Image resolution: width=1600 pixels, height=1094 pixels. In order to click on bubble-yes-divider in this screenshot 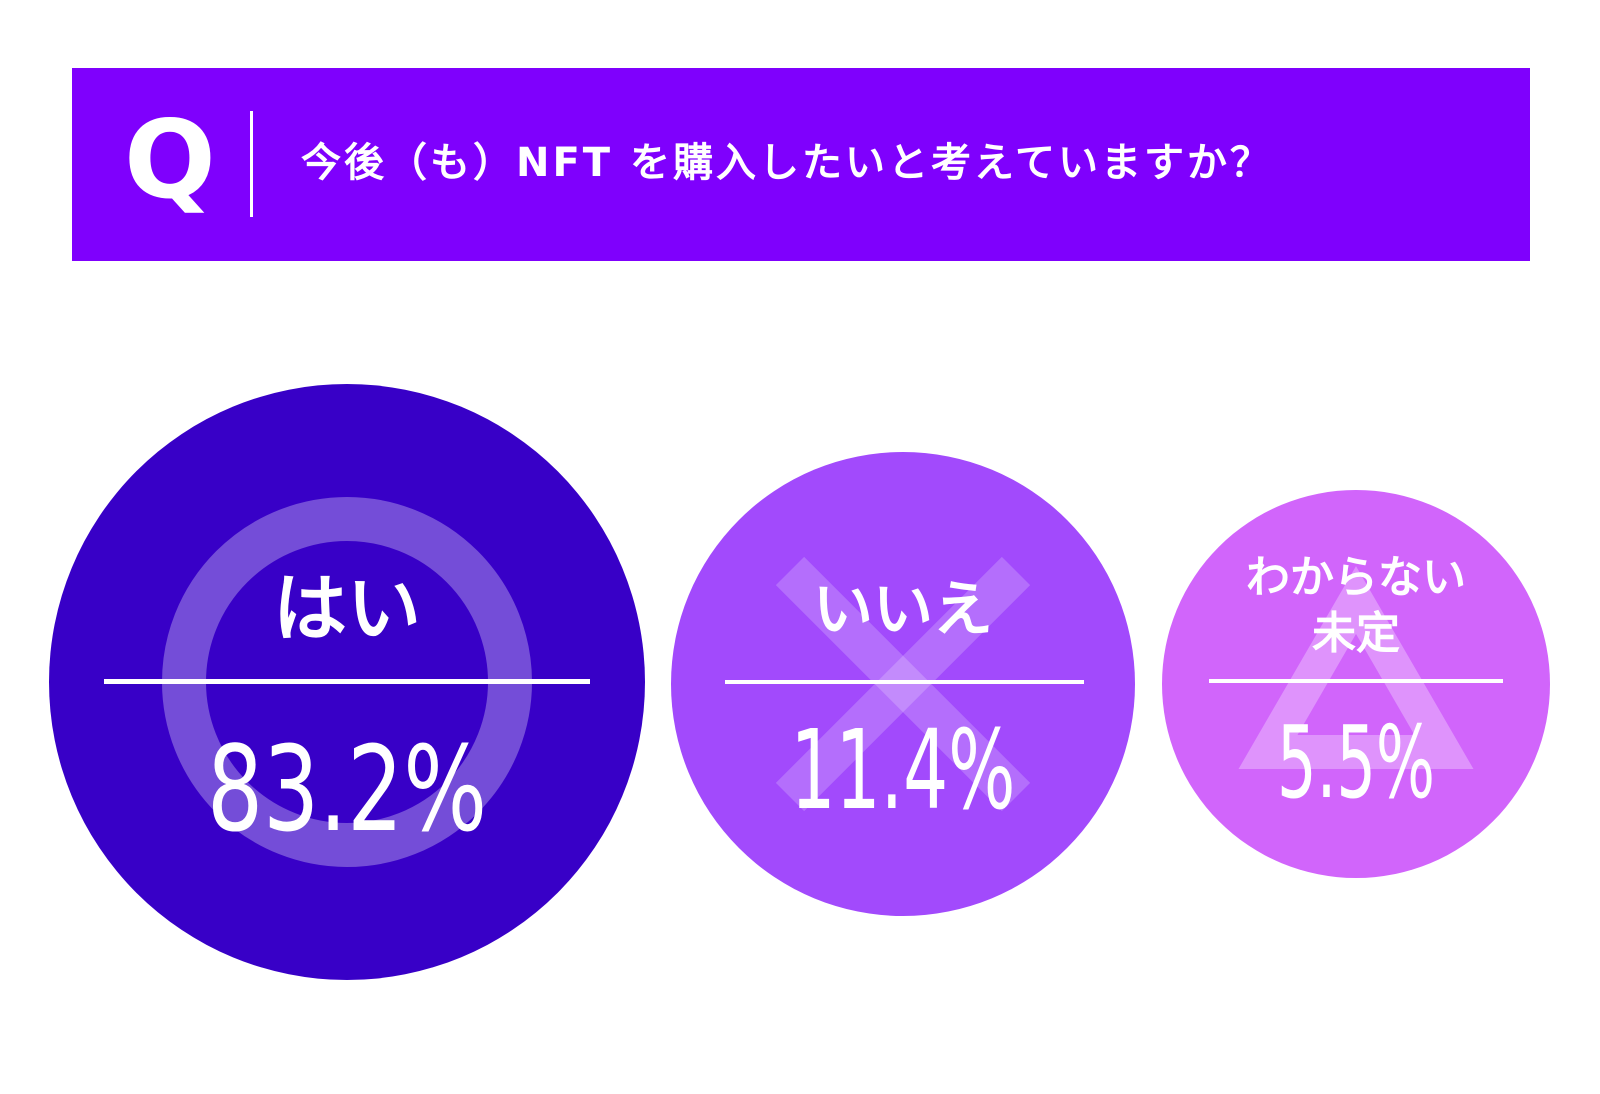, I will do `click(347, 681)`.